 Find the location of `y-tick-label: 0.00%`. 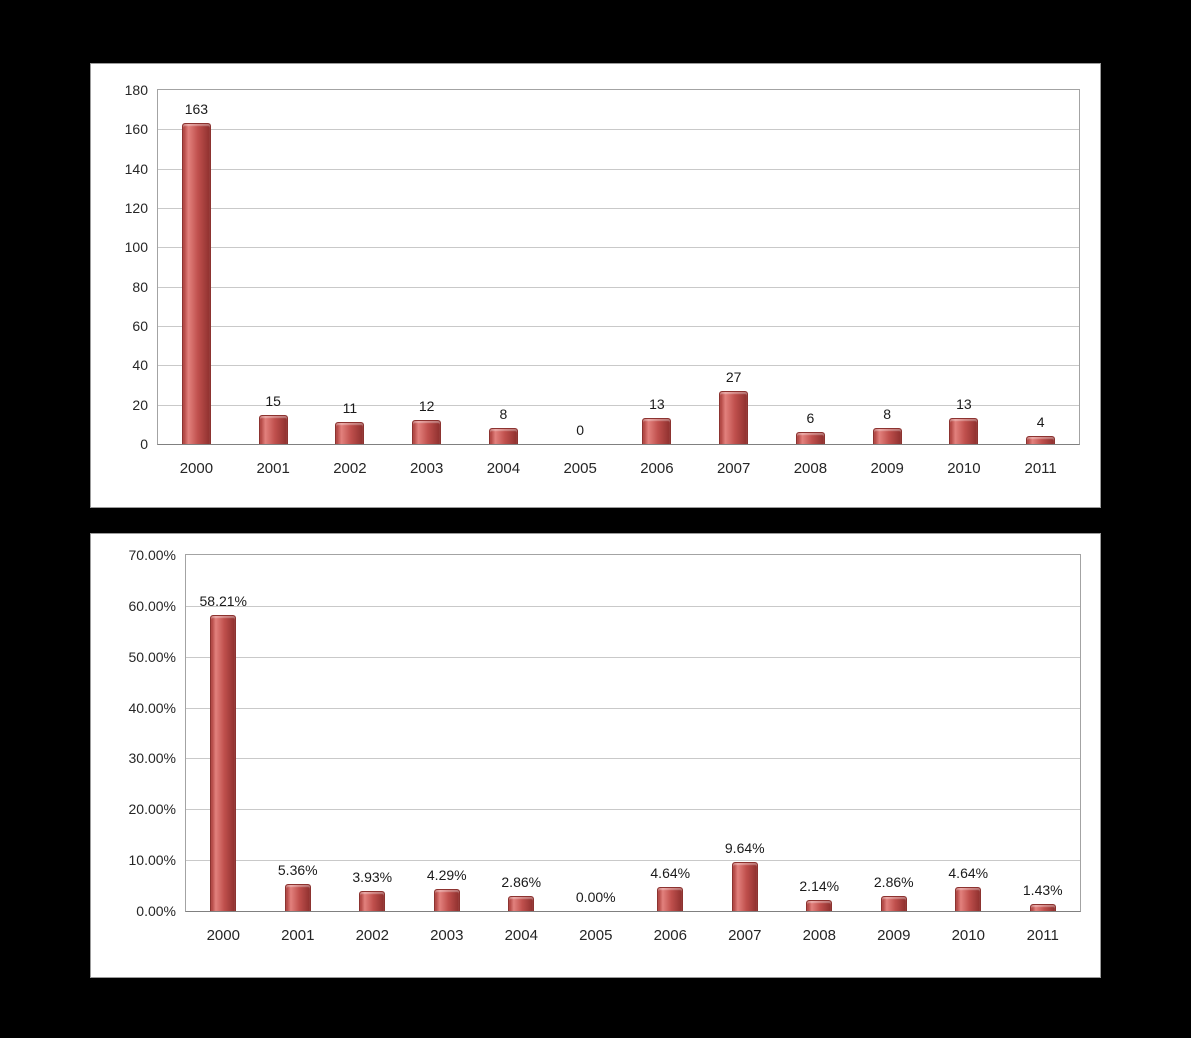

y-tick-label: 0.00% is located at coordinates (156, 911).